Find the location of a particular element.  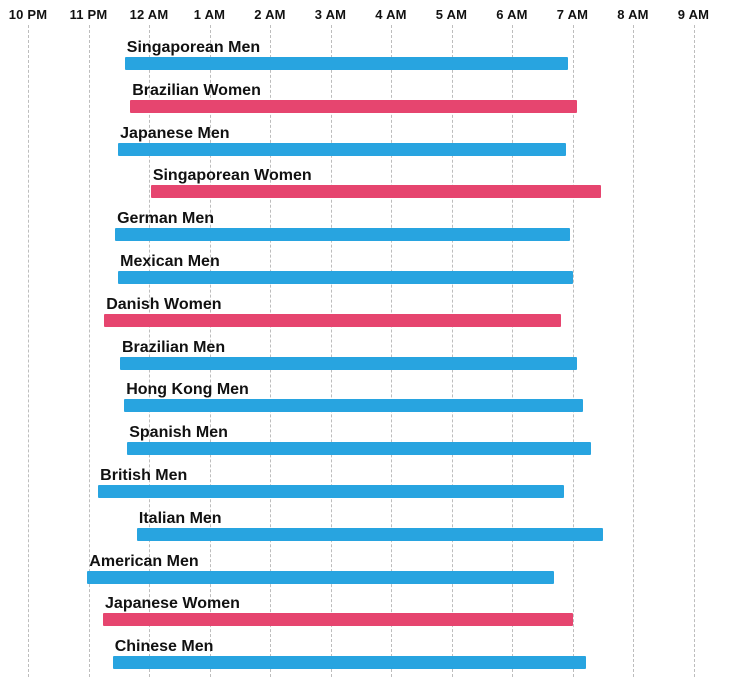

row-label-danish-women: Danish Women is located at coordinates (164, 304).